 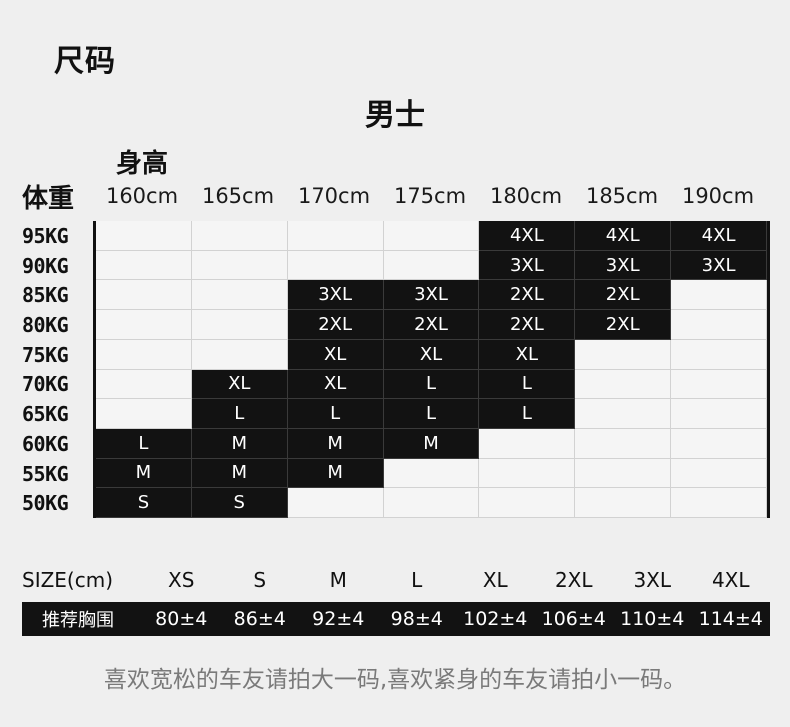 What do you see at coordinates (78, 620) in the screenshot?
I see `chest-row-label: 推荐胸围` at bounding box center [78, 620].